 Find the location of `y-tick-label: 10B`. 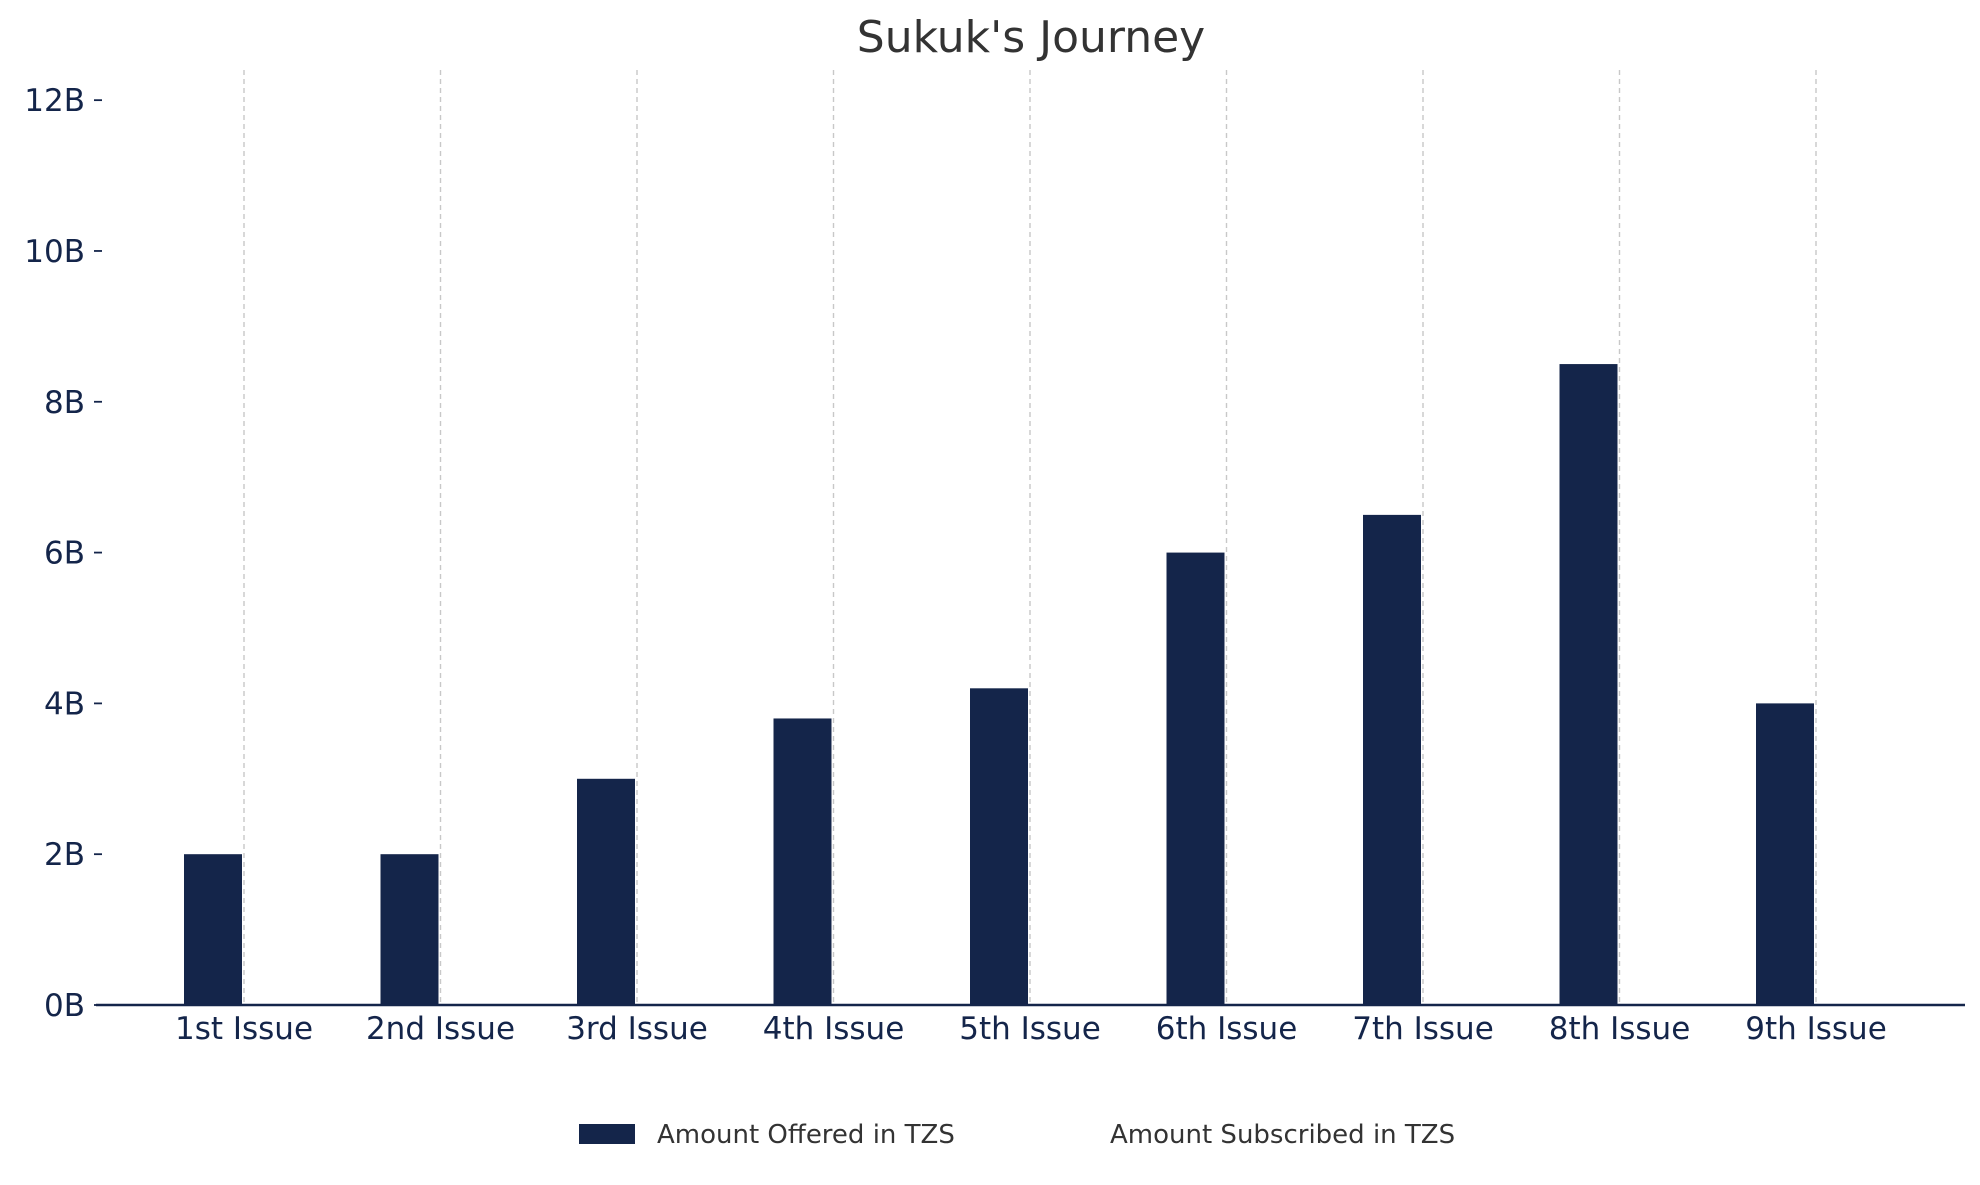

y-tick-label: 10B is located at coordinates (54, 252).